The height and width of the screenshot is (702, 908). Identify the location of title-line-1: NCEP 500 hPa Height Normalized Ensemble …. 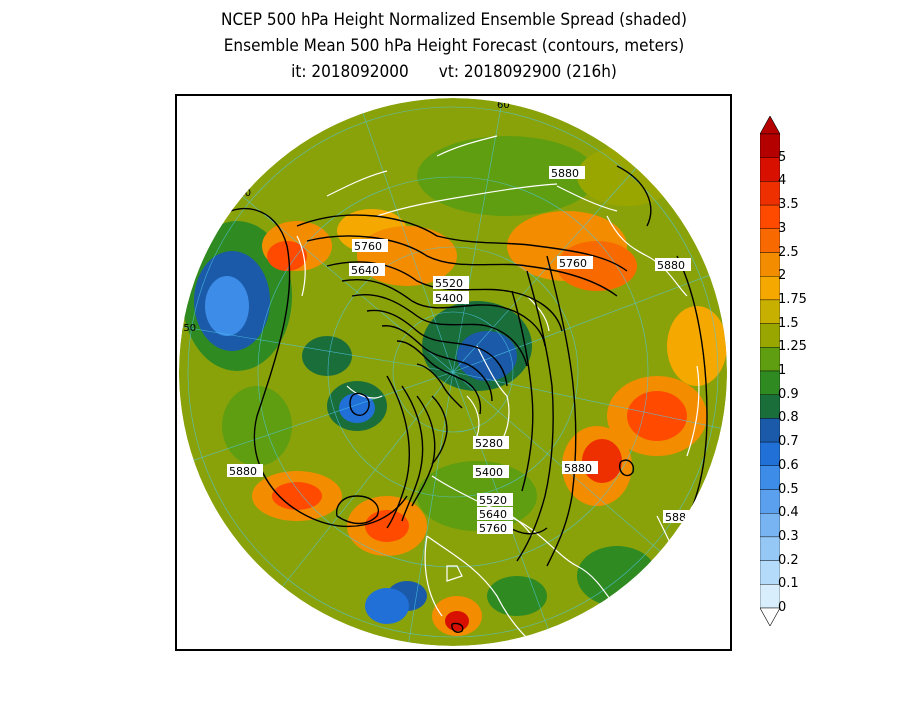
(454, 20).